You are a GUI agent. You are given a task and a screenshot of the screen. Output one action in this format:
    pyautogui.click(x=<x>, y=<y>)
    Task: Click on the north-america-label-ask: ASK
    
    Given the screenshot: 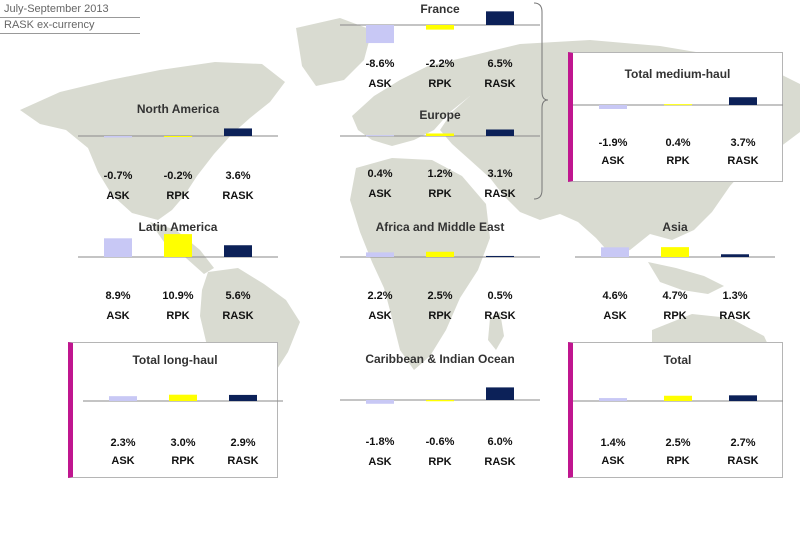 What is the action you would take?
    pyautogui.click(x=118, y=196)
    